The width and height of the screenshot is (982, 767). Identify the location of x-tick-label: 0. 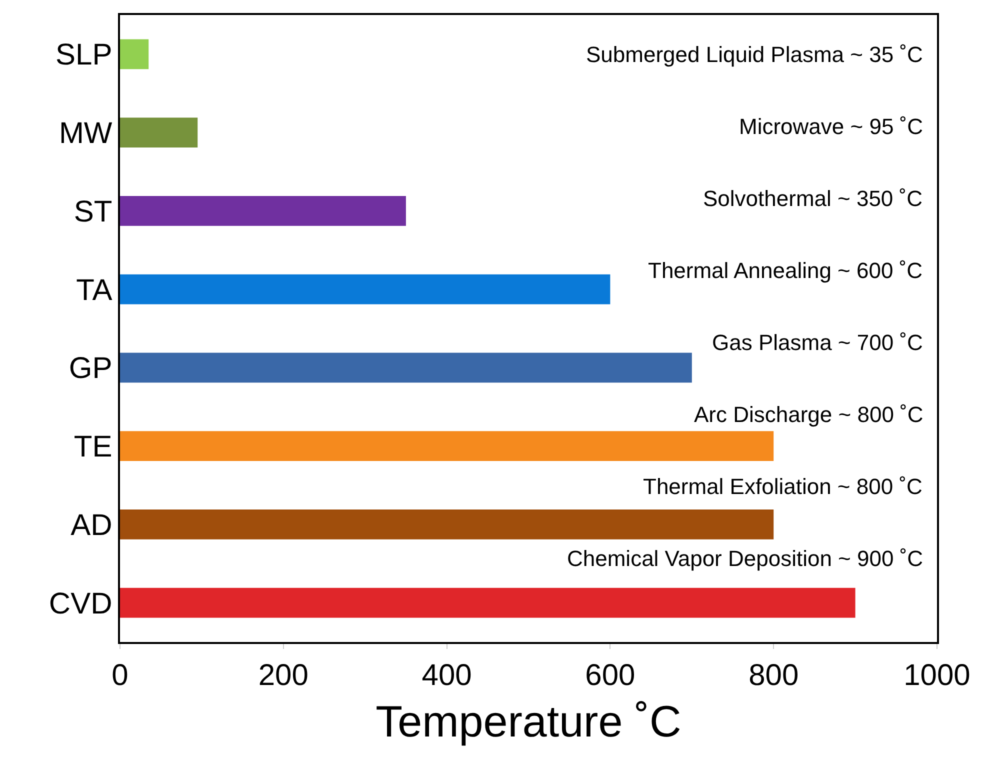
(120, 675).